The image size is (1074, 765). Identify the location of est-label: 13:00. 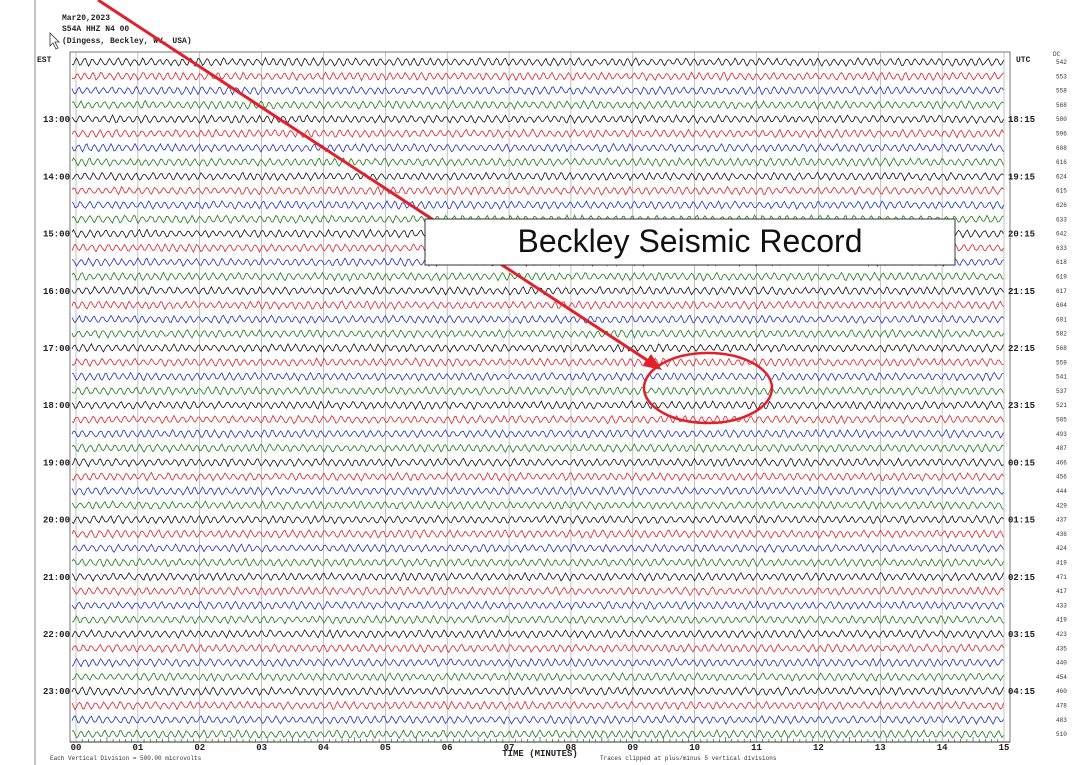
(56, 120).